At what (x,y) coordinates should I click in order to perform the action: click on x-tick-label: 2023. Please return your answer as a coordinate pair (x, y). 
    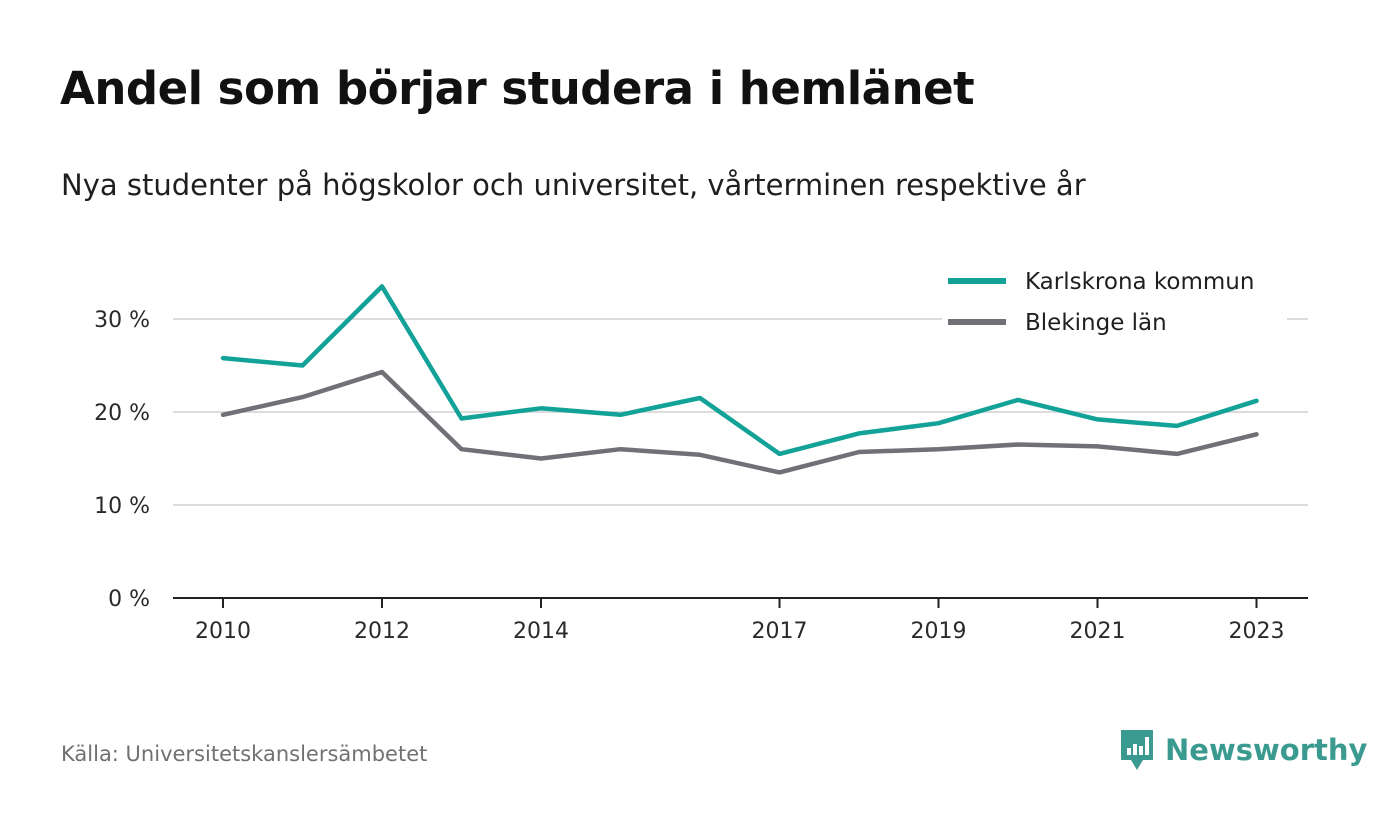
    Looking at the image, I should click on (1257, 631).